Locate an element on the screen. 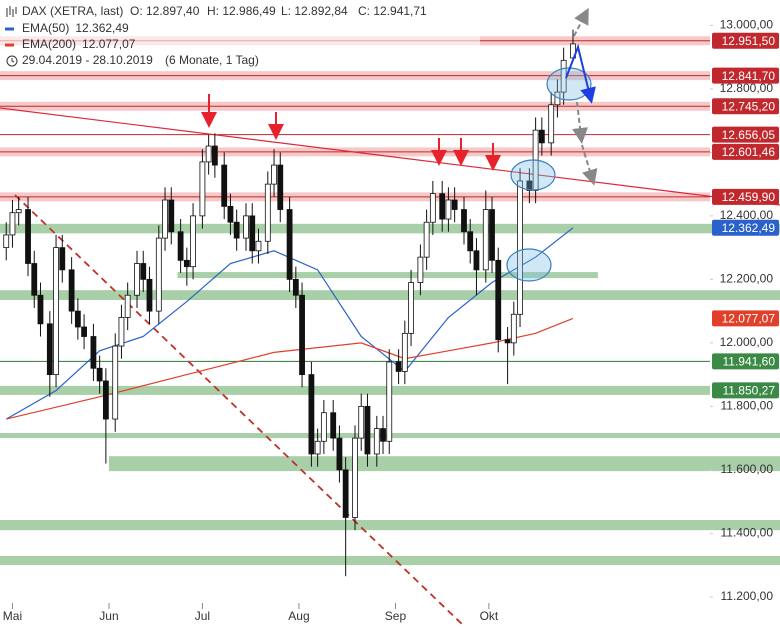  y-tick-label: 12.000,00 is located at coordinates (747, 342).